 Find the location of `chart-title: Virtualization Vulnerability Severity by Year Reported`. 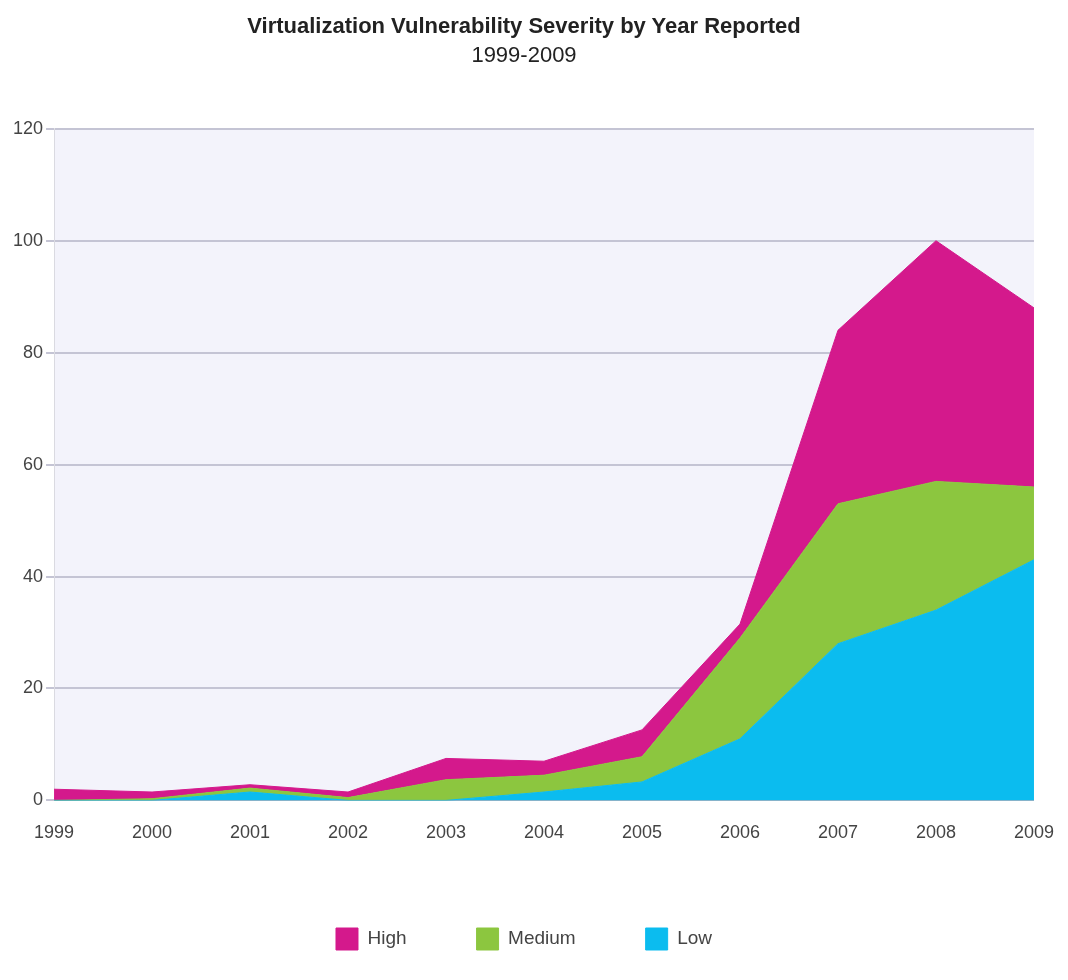

chart-title: Virtualization Vulnerability Severity by Year Reported is located at coordinates (524, 26).